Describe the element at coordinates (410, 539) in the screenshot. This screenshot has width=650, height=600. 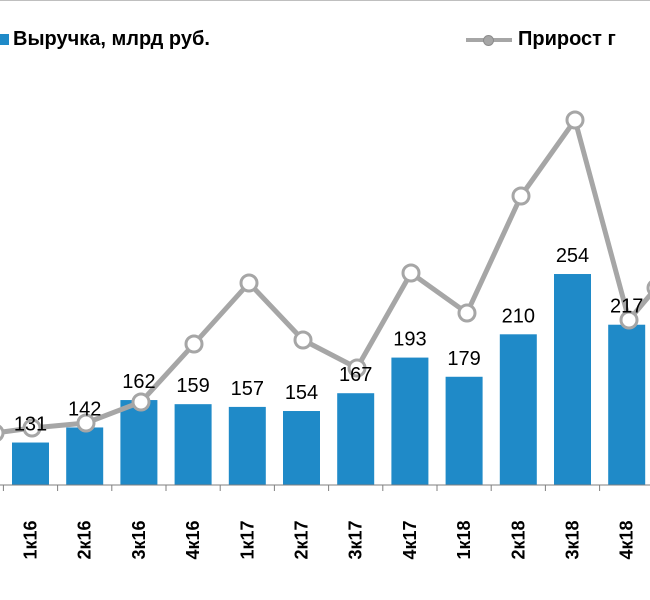
I see `x-tick-label-4к17: 4к17` at that location.